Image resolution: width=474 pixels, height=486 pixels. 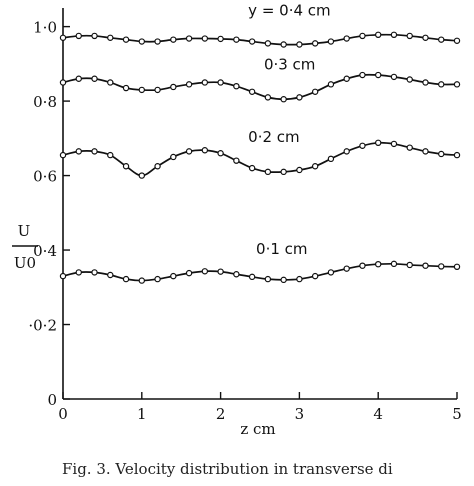 I want to click on y-tick-label-5: 1·0, so click(x=45, y=28).